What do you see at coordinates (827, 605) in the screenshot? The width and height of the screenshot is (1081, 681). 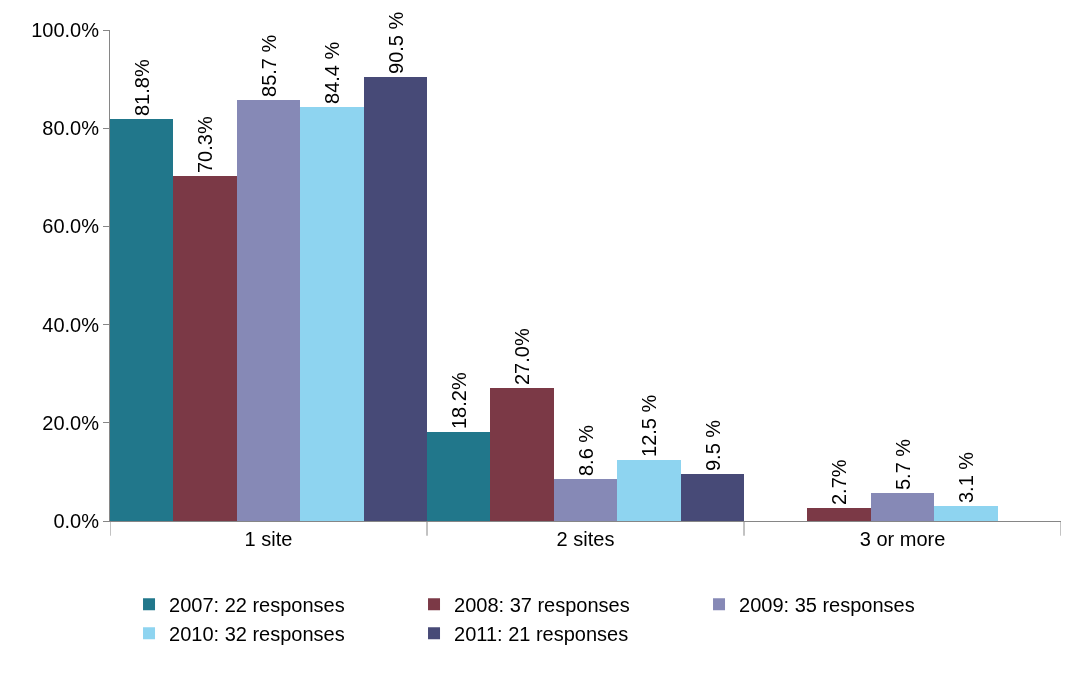 I see `legend-label: 2009: 35 responses` at bounding box center [827, 605].